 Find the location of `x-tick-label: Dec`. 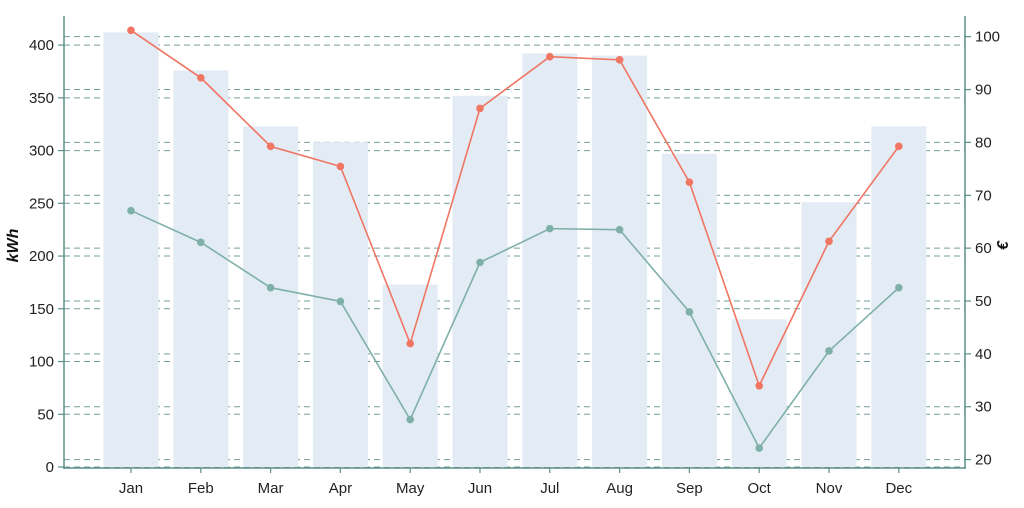

x-tick-label: Dec is located at coordinates (898, 488).